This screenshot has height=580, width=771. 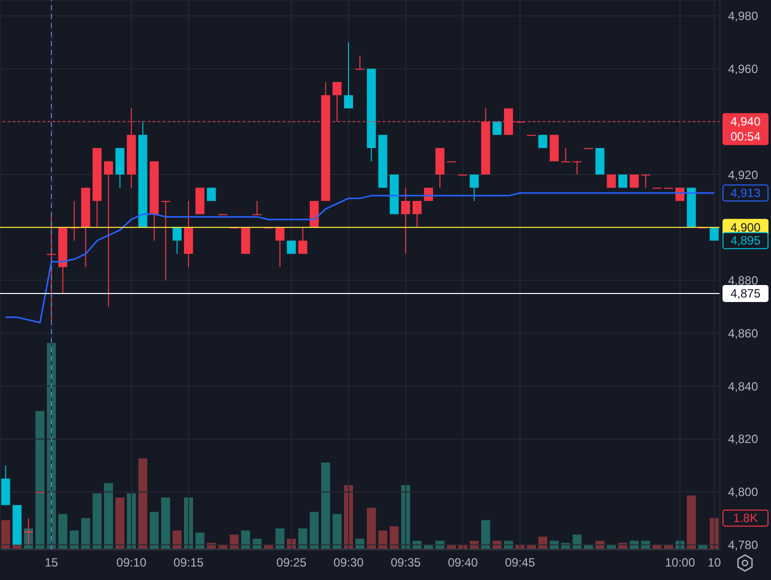 What do you see at coordinates (743, 69) in the screenshot?
I see `y-tick-label: 4,960` at bounding box center [743, 69].